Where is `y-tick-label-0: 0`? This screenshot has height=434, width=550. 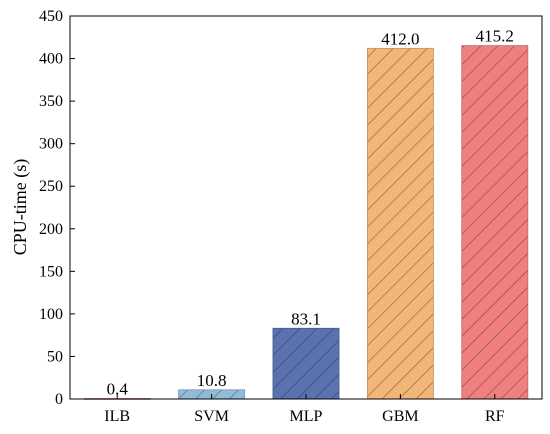
y-tick-label-0: 0 is located at coordinates (59, 399).